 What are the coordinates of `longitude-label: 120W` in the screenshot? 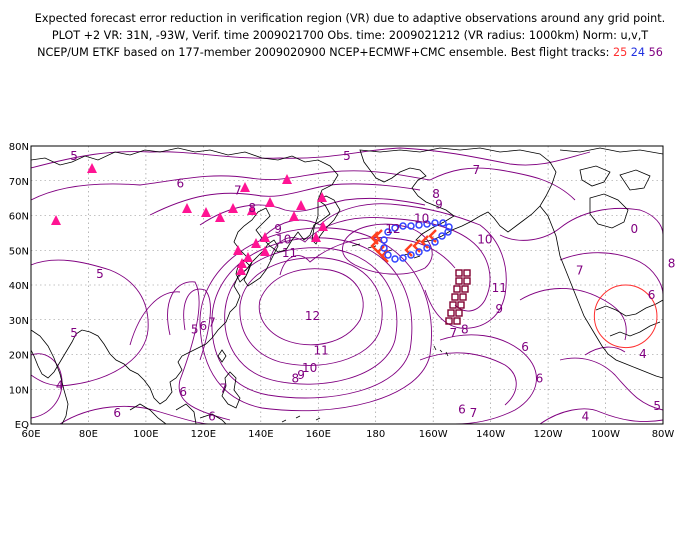 It's located at (548, 434).